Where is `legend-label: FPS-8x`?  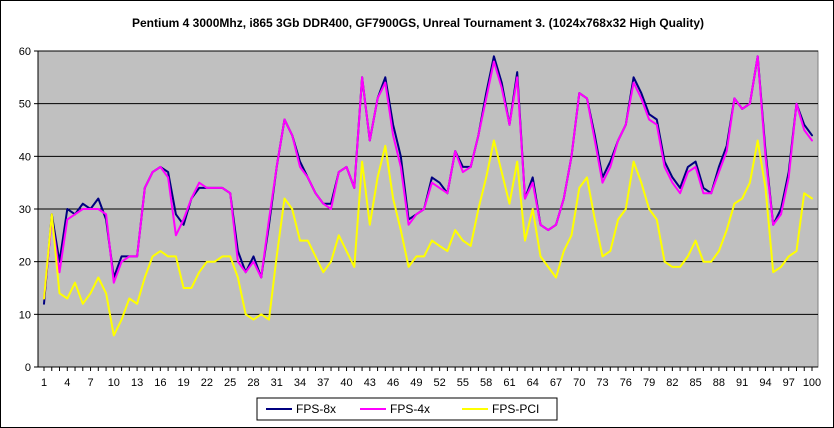 legend-label: FPS-8x is located at coordinates (316, 409).